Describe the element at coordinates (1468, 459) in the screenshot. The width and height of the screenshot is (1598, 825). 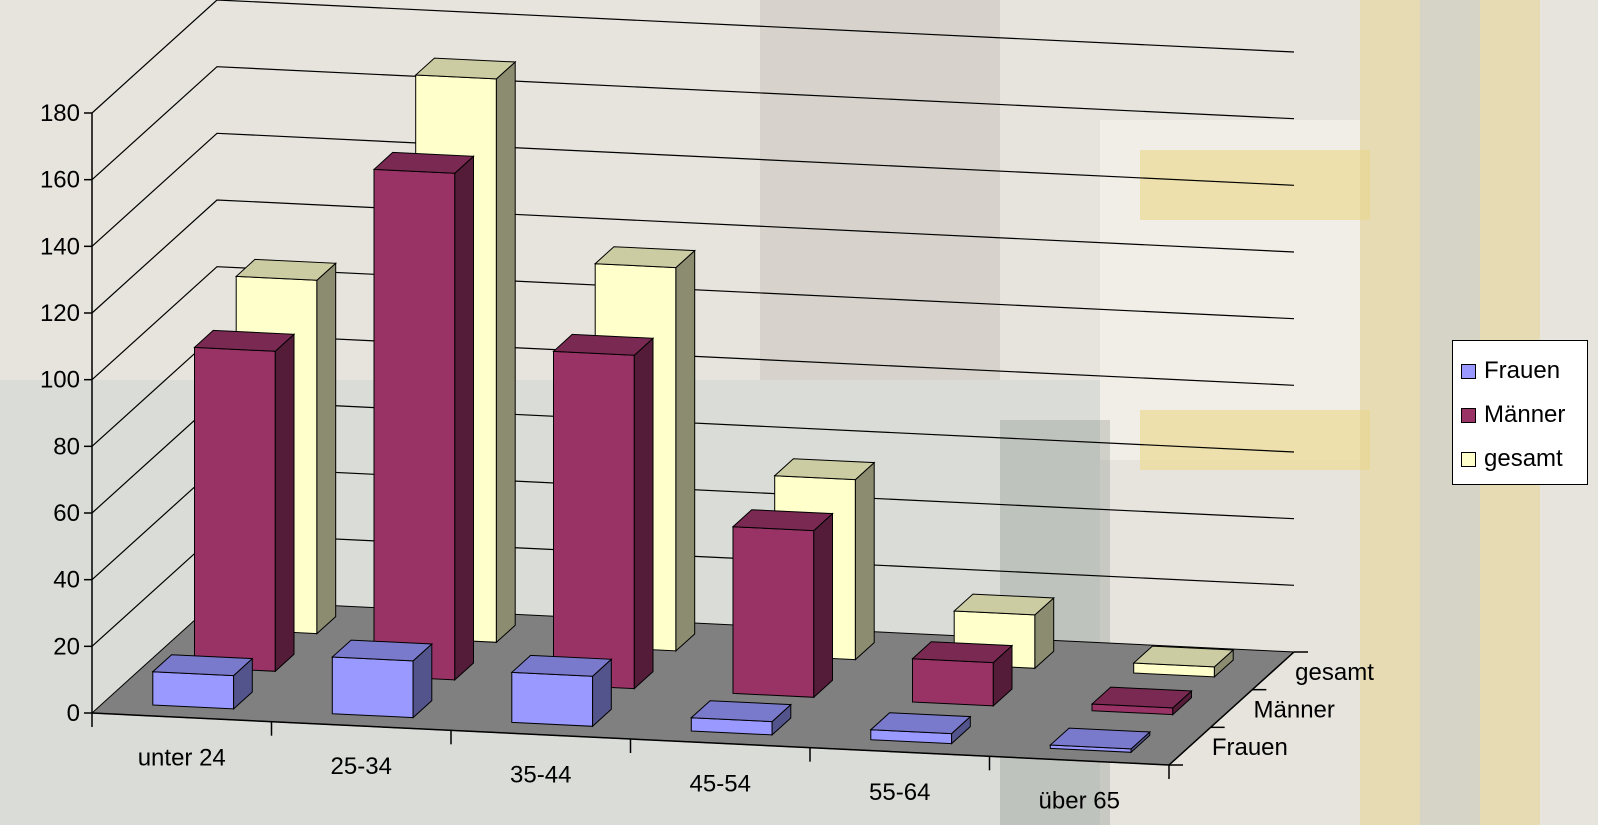
I see `legend-swatch-gesamt` at that location.